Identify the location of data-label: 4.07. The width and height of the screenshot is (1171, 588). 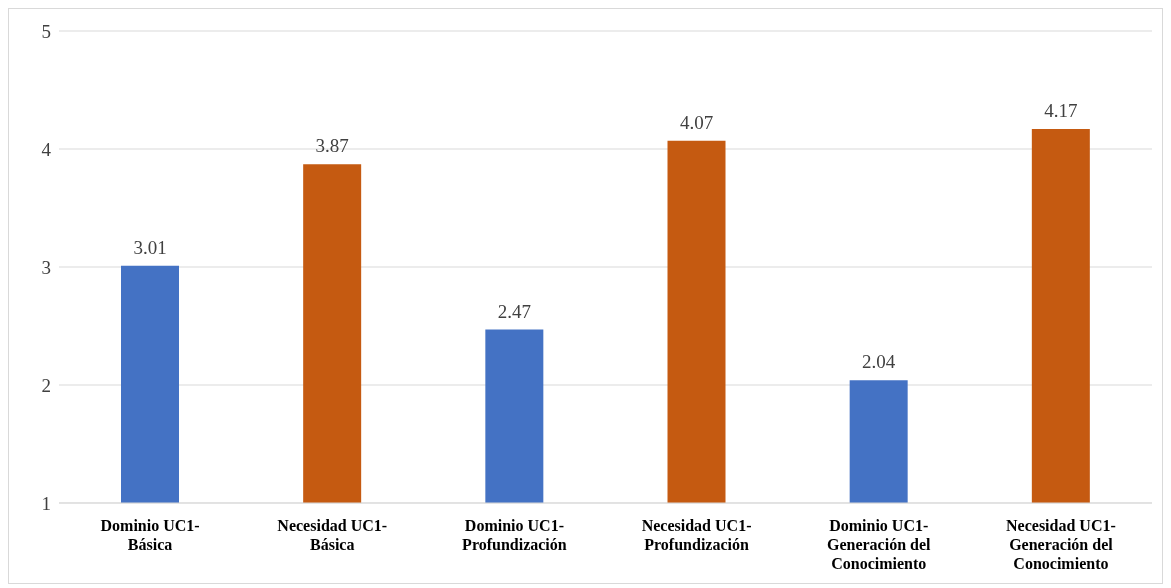
(696, 122).